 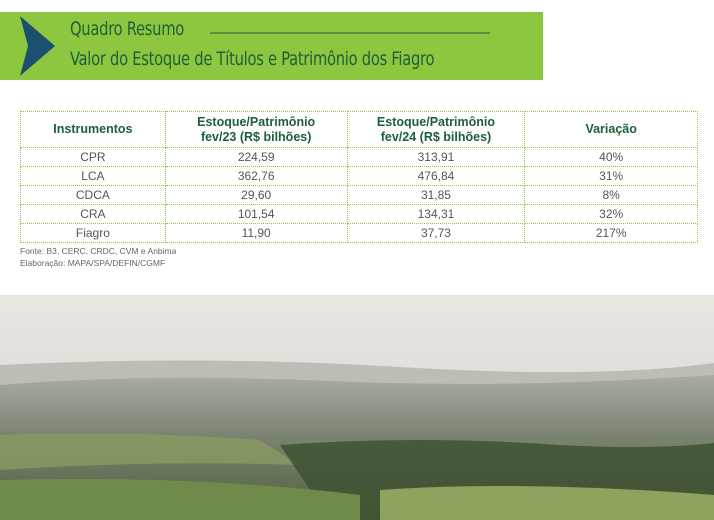 I want to click on title: Quadro Resumo, so click(x=127, y=29).